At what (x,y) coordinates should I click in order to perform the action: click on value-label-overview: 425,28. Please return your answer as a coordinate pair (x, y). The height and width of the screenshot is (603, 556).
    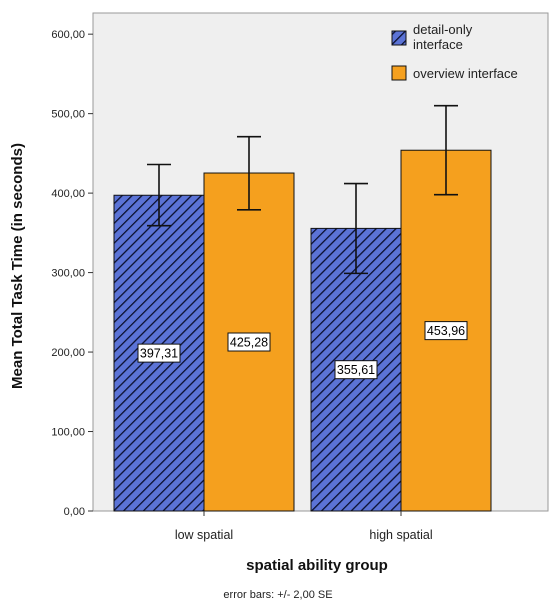
    Looking at the image, I should click on (249, 343).